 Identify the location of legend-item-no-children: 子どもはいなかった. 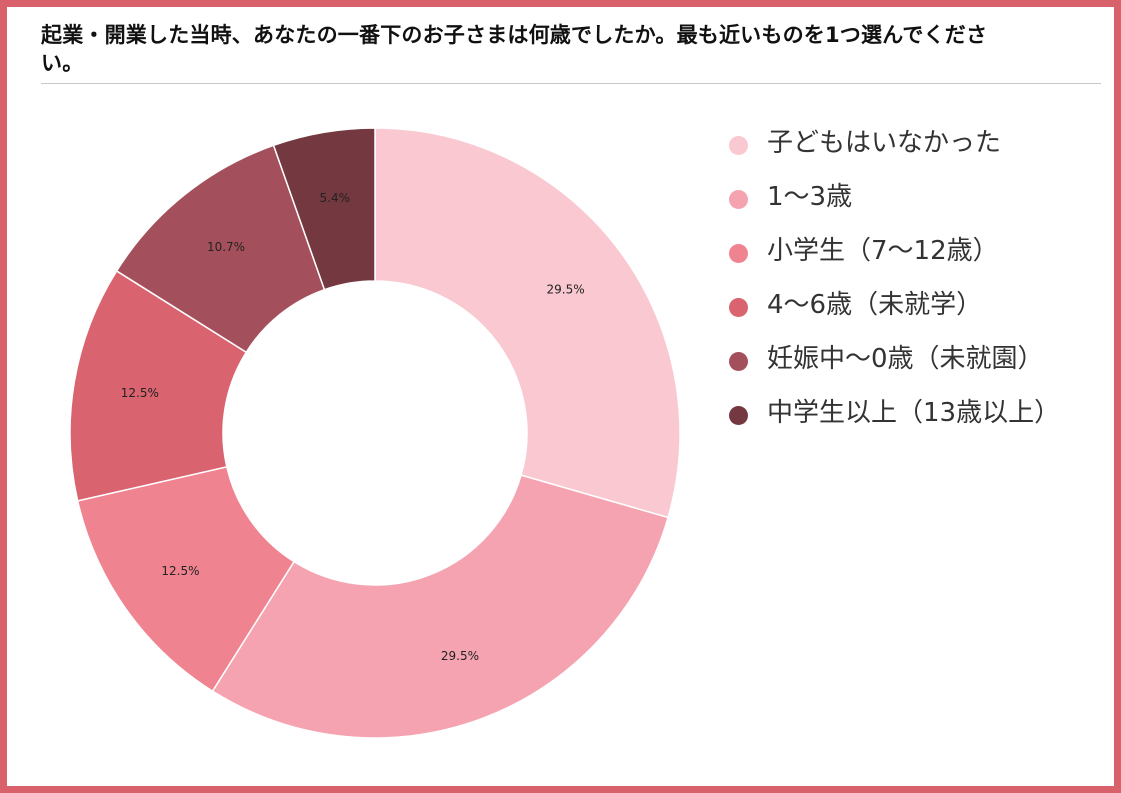
(899, 143).